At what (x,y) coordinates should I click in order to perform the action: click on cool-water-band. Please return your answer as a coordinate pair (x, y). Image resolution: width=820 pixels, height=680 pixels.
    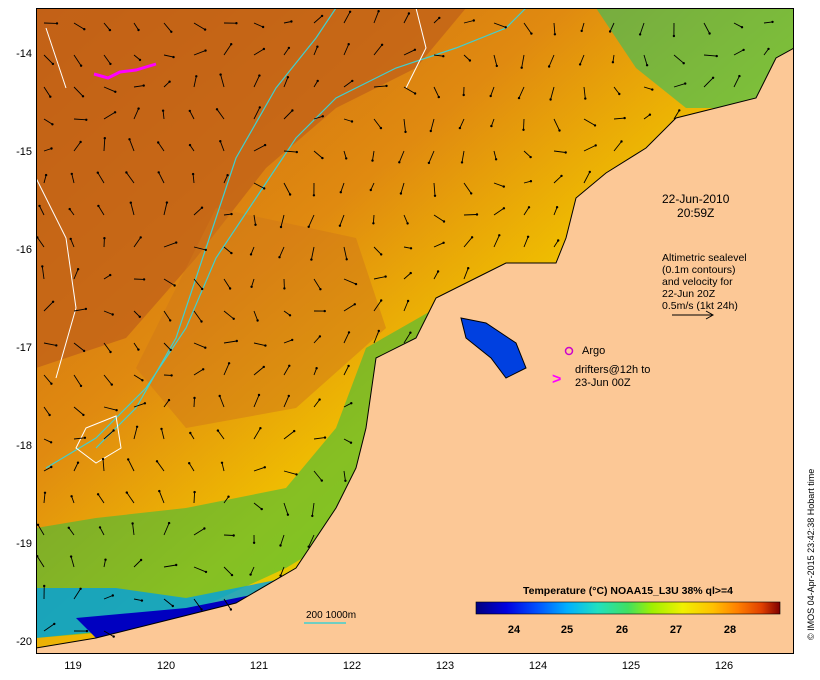
    Looking at the image, I should click on (695, 58).